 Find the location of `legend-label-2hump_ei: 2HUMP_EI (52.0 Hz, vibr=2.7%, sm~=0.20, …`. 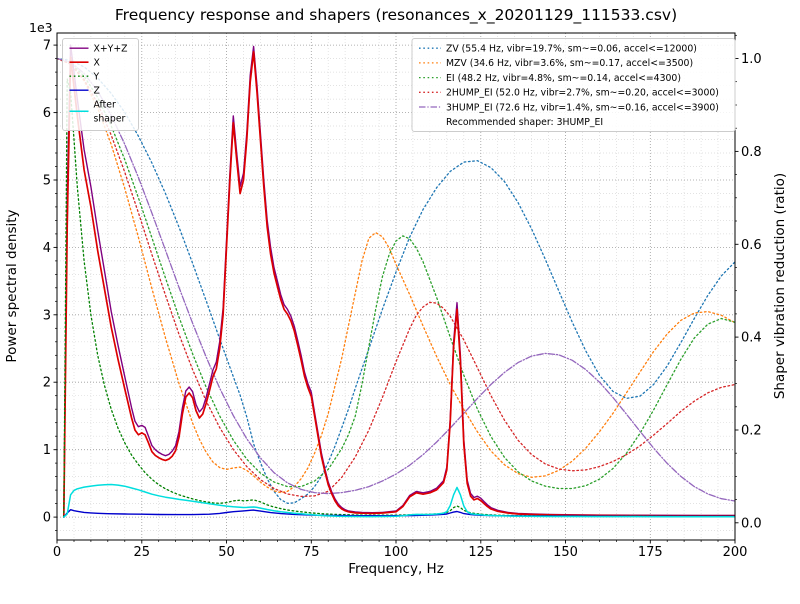

legend-label-2hump_ei: 2HUMP_EI (52.0 Hz, vibr=2.7%, sm~=0.20, … is located at coordinates (582, 93).